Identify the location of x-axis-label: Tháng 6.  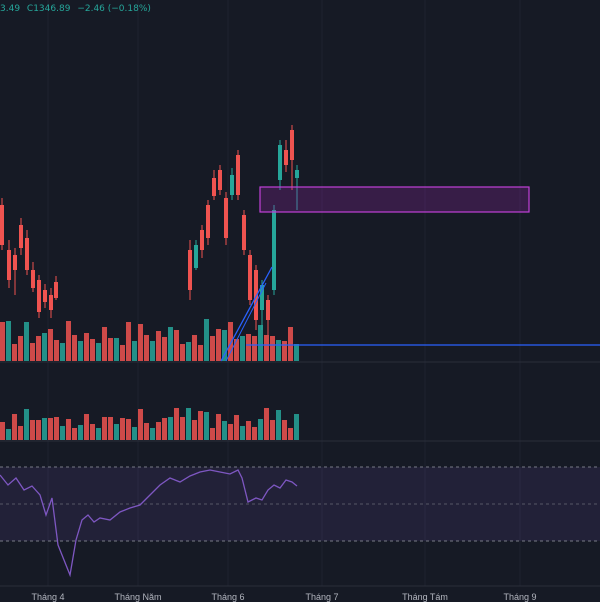
(228, 597).